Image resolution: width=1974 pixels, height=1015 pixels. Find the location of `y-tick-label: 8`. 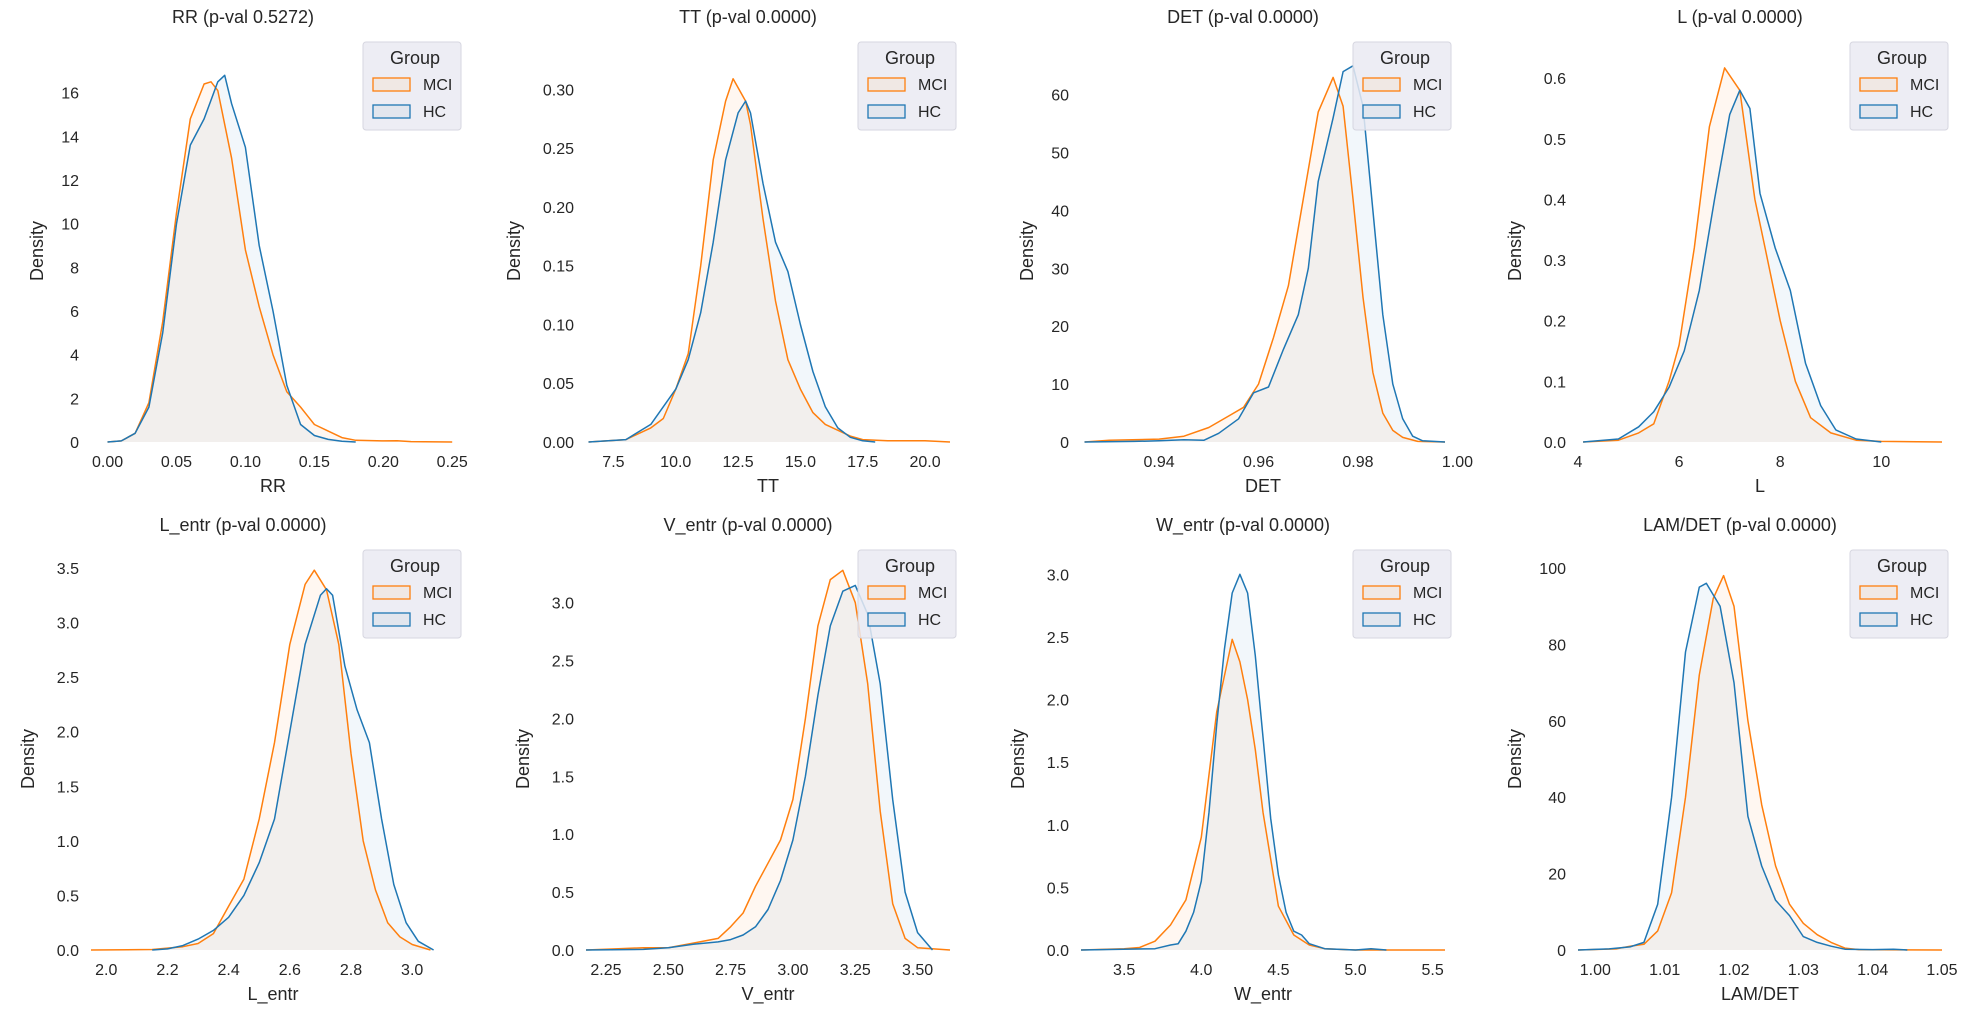

y-tick-label: 8 is located at coordinates (74, 268).